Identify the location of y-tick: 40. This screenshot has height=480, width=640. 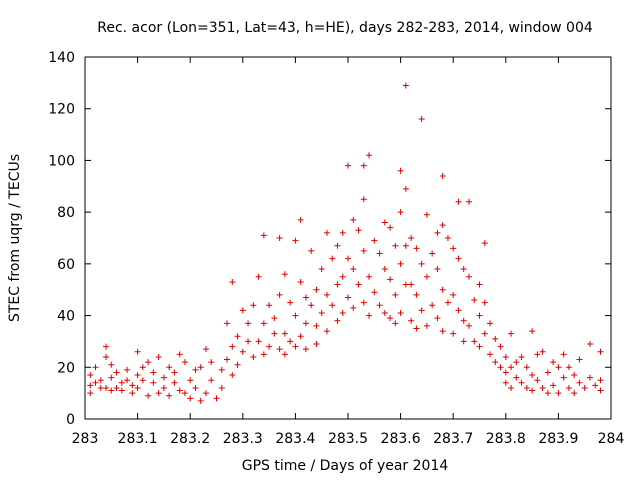
(334, 317).